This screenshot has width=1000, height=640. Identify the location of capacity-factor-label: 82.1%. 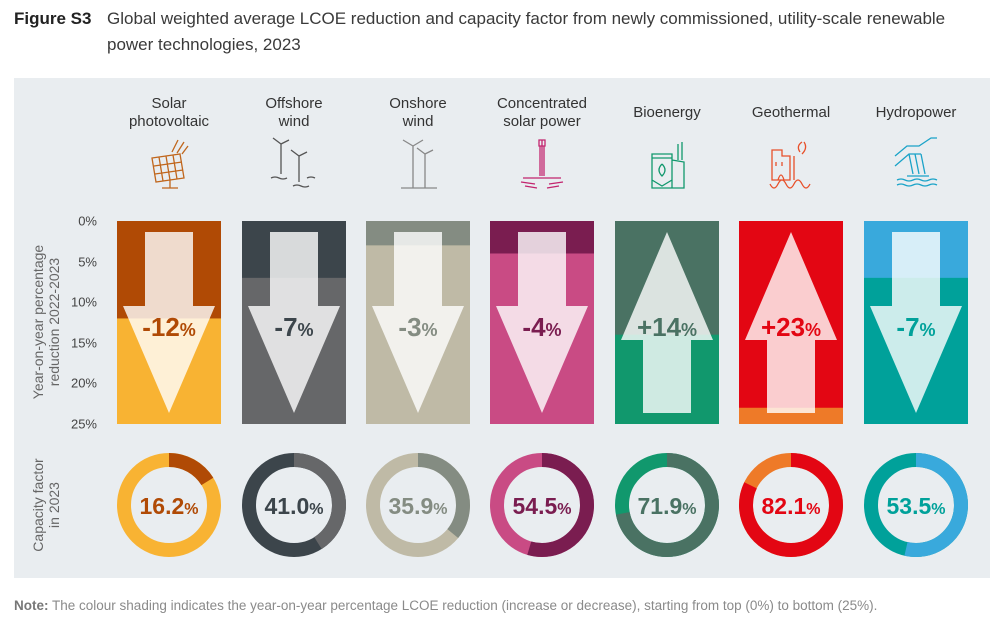
(791, 506).